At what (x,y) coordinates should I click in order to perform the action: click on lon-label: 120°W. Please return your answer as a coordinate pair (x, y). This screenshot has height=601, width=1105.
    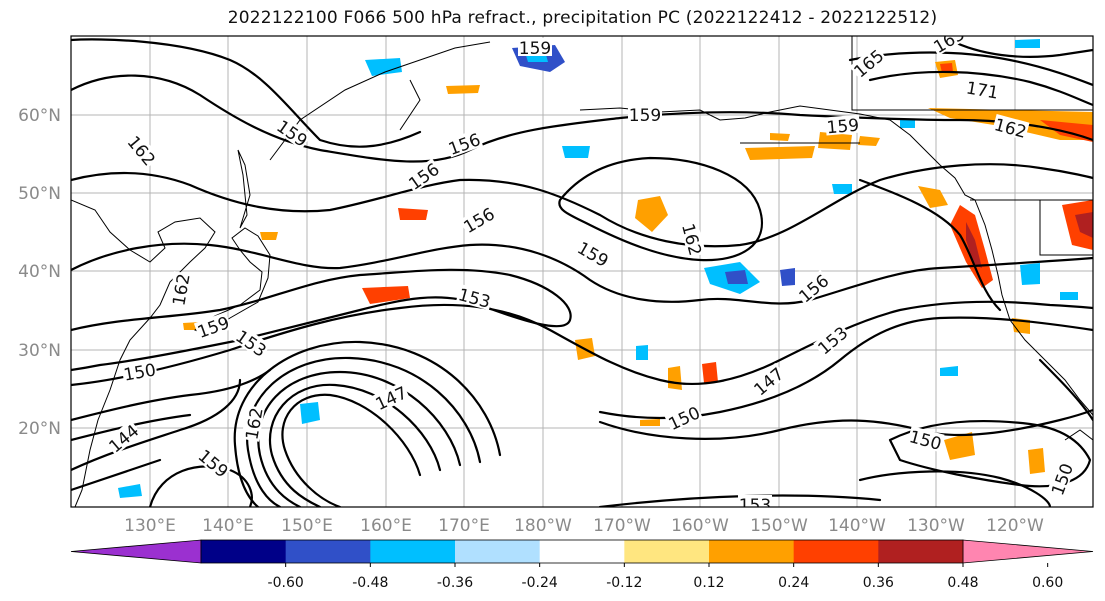
    Looking at the image, I should click on (1015, 526).